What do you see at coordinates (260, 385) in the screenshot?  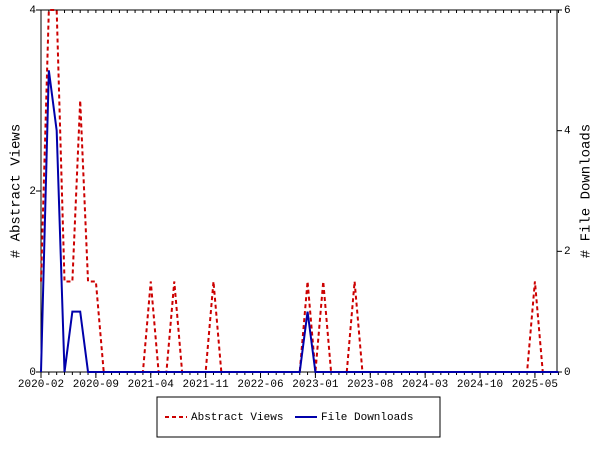 I see `x-tick-label: 2022-06` at bounding box center [260, 385].